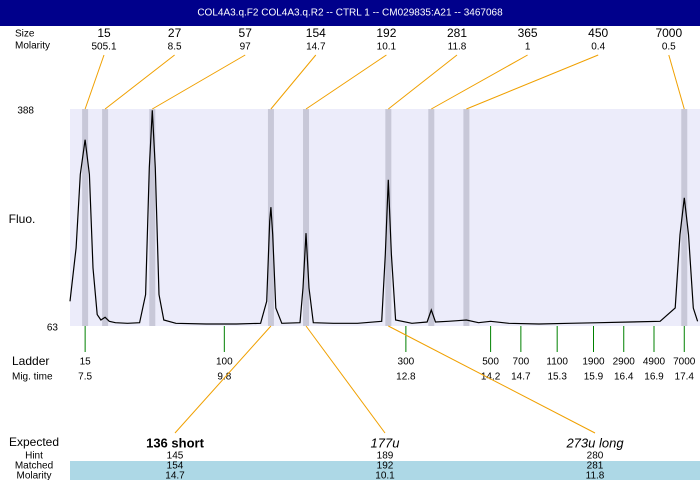 The width and height of the screenshot is (700, 480). I want to click on ladder-size: 2900, so click(624, 362).